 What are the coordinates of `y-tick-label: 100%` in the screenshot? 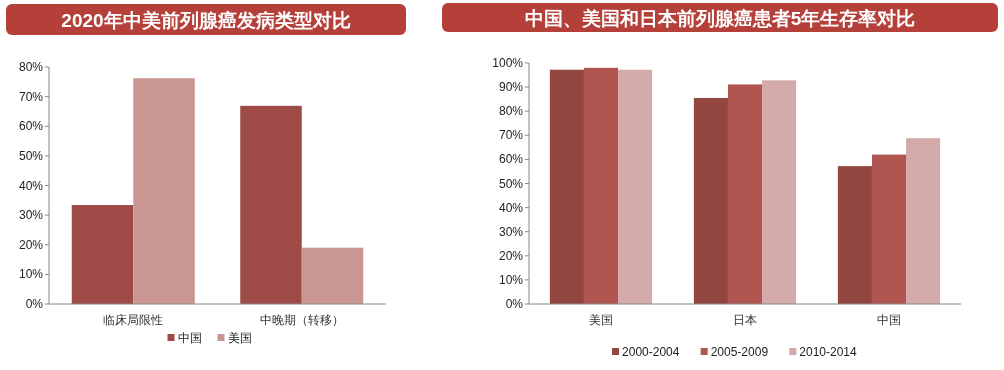 It's located at (508, 63).